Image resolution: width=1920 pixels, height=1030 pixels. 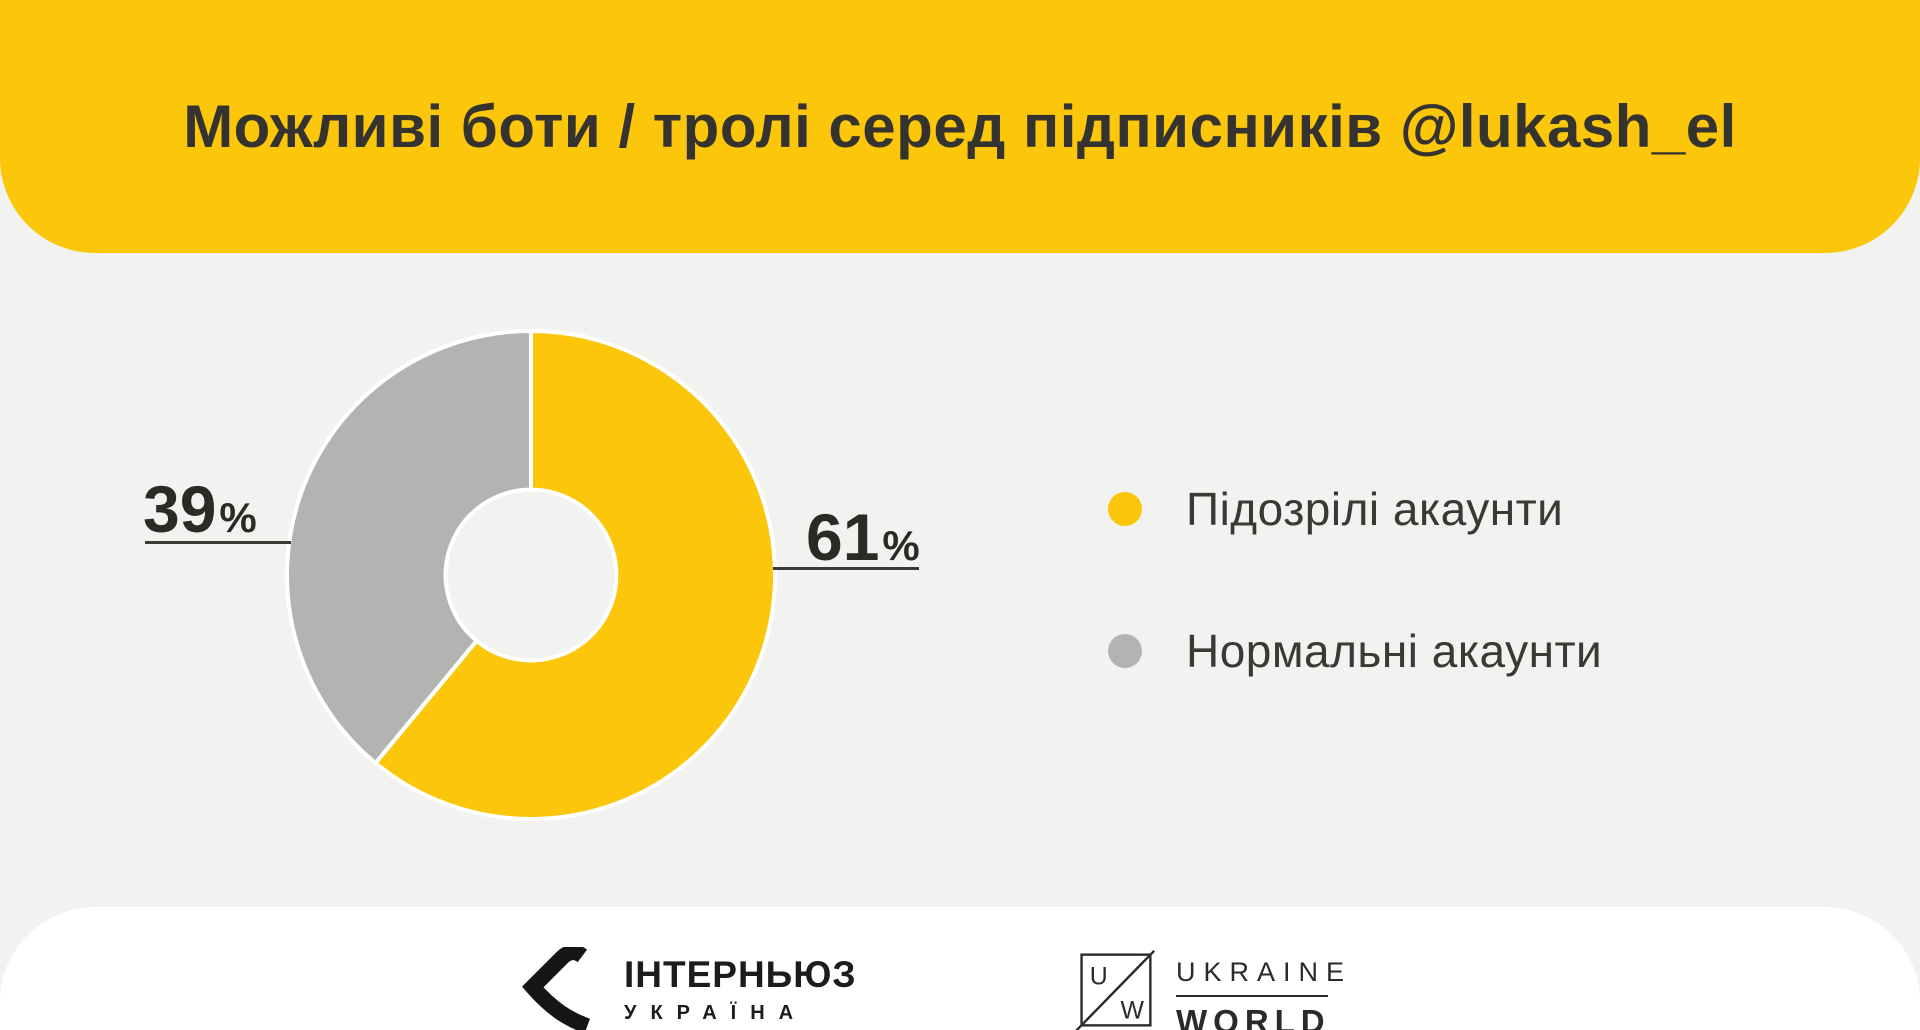 I want to click on donut-chart, so click(x=531, y=575).